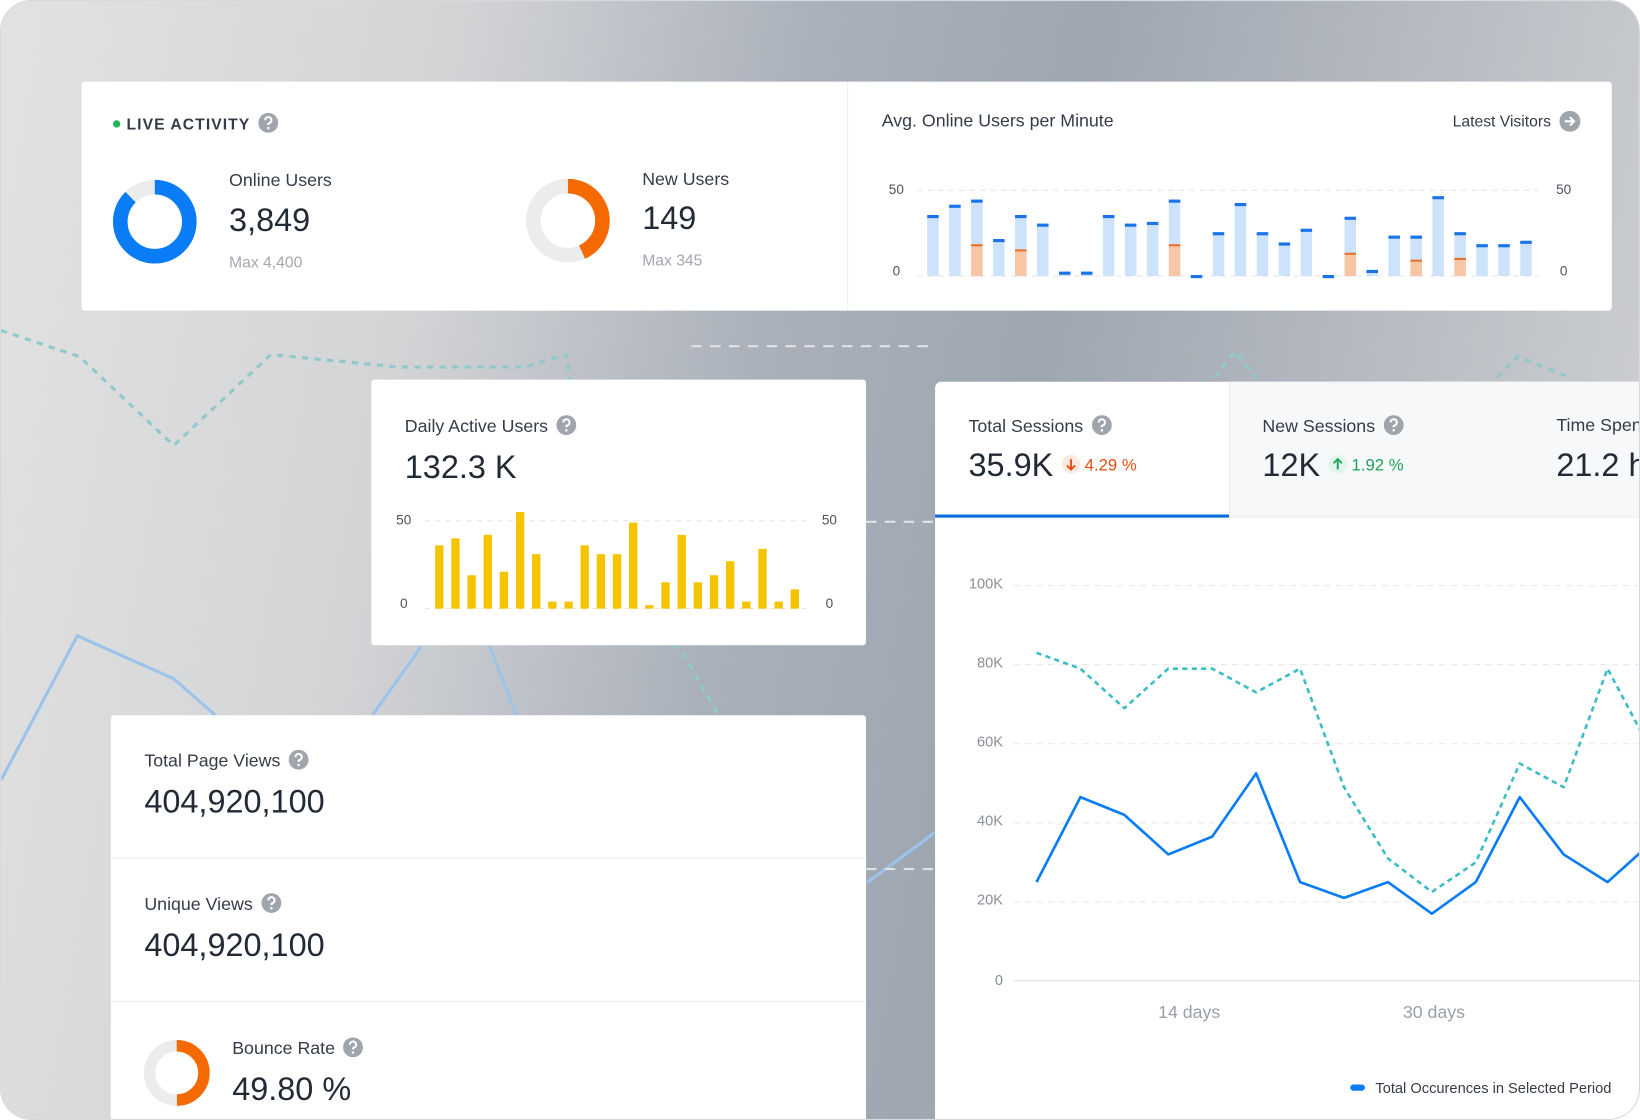 Image resolution: width=1640 pixels, height=1120 pixels. I want to click on daily-title-text: Daily Active Users, so click(476, 426).